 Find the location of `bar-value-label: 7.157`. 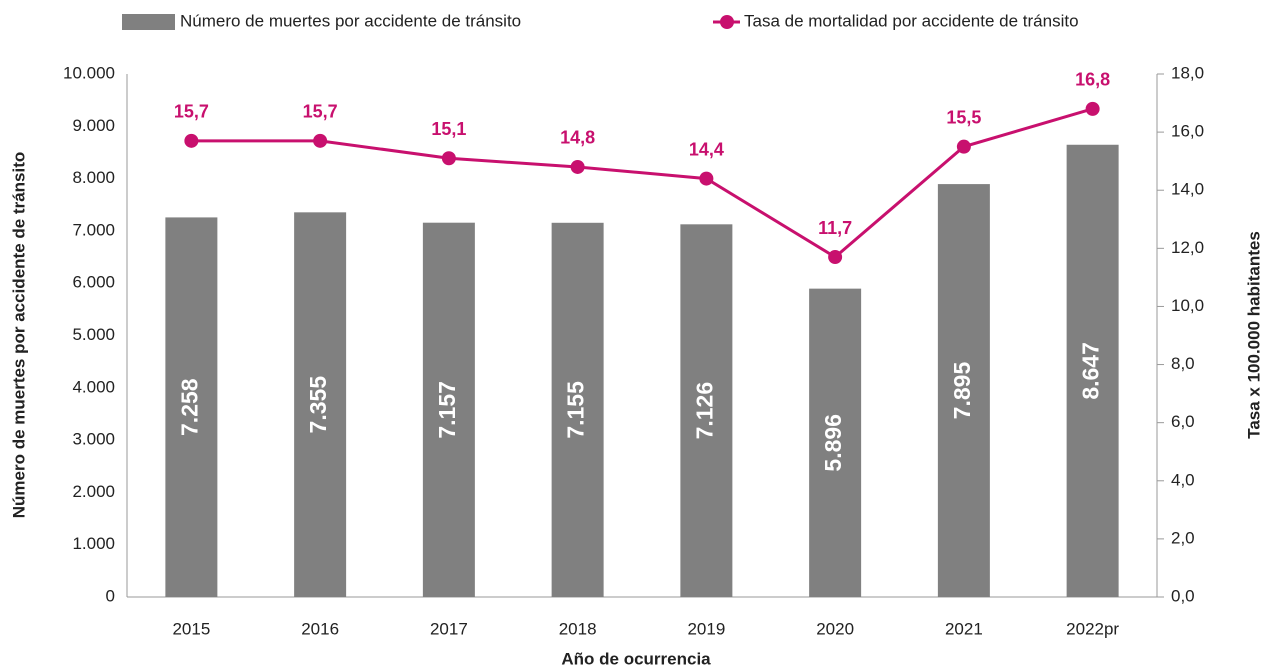

bar-value-label: 7.157 is located at coordinates (447, 410).